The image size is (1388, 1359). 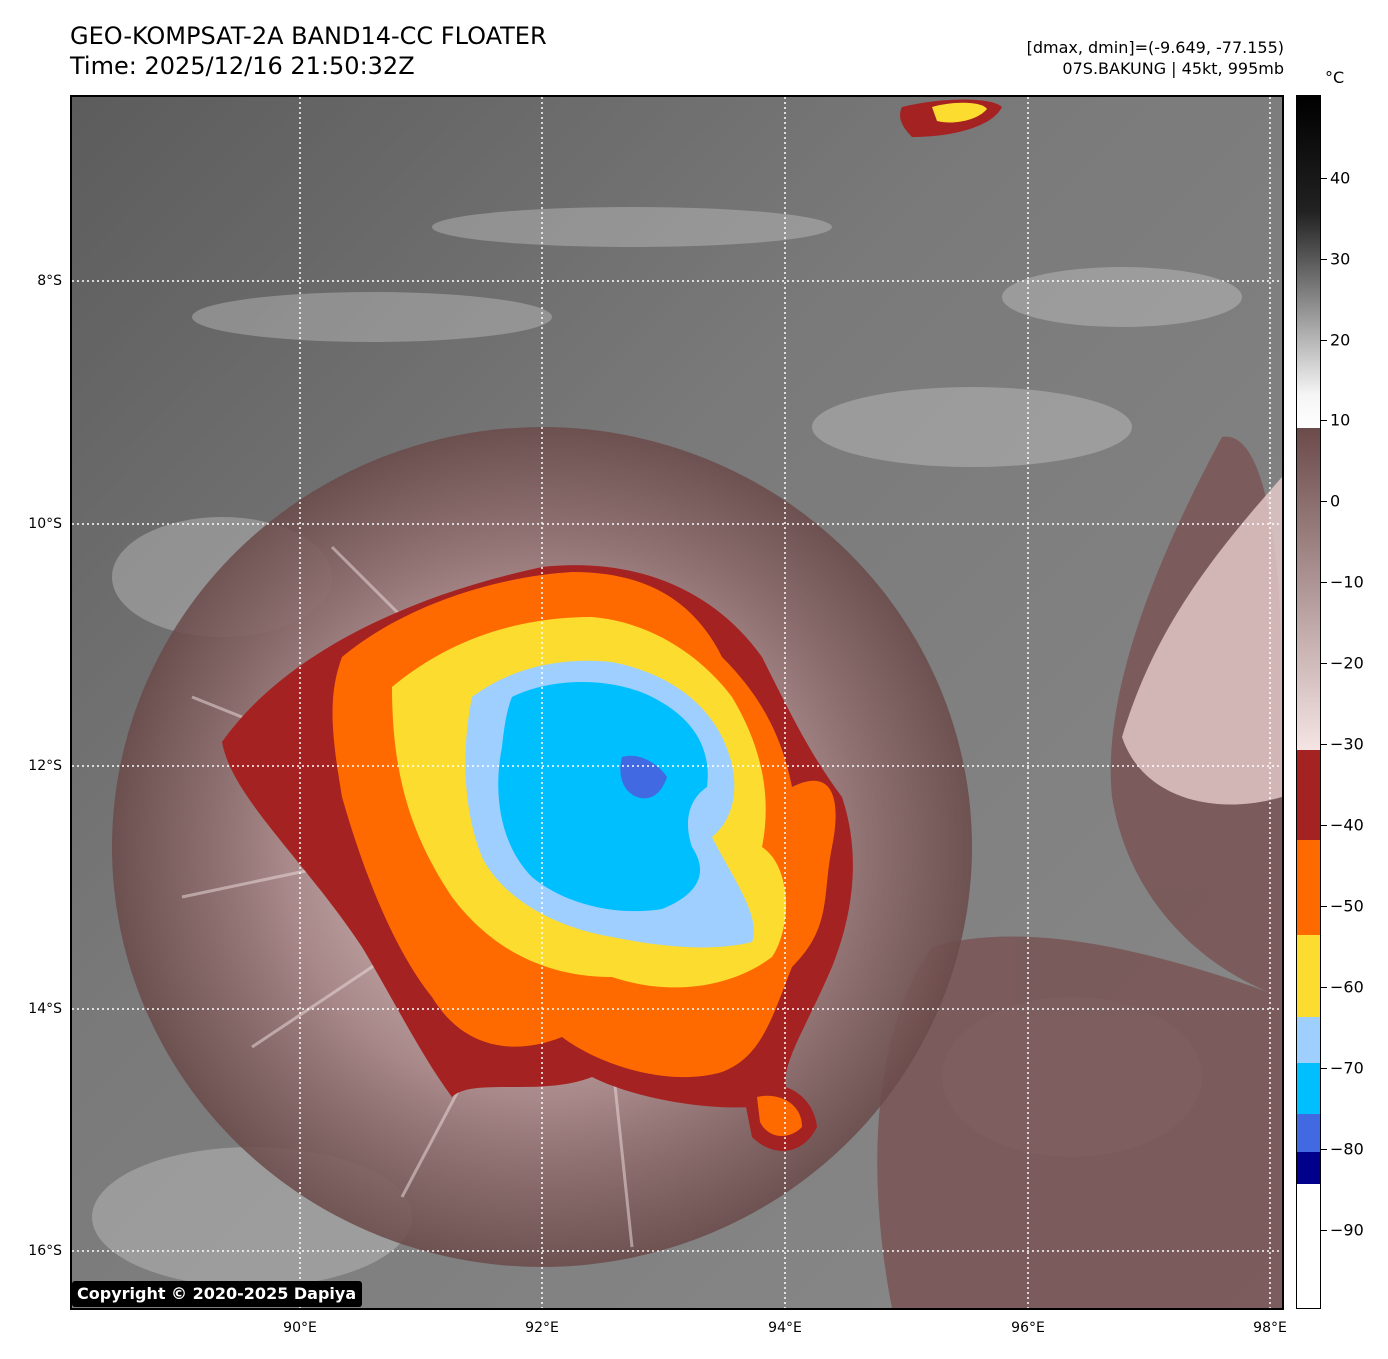 I want to click on colorbar-tick-label: 20, so click(x=1340, y=340).